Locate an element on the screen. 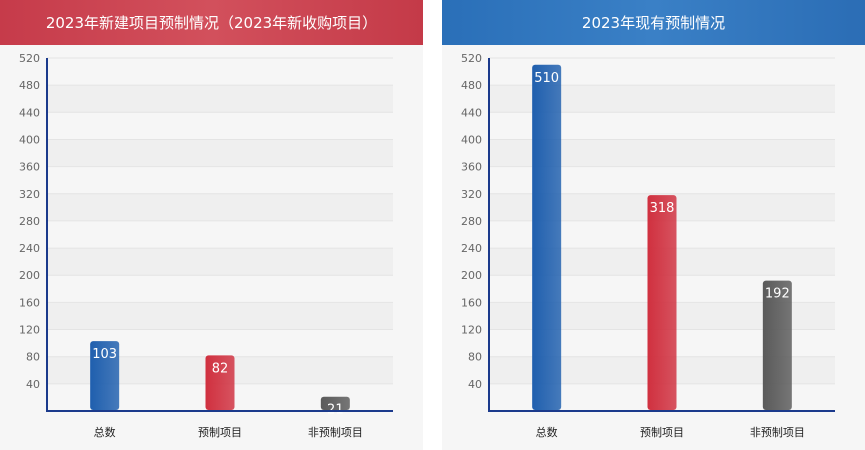  data-label: 192 is located at coordinates (777, 294).